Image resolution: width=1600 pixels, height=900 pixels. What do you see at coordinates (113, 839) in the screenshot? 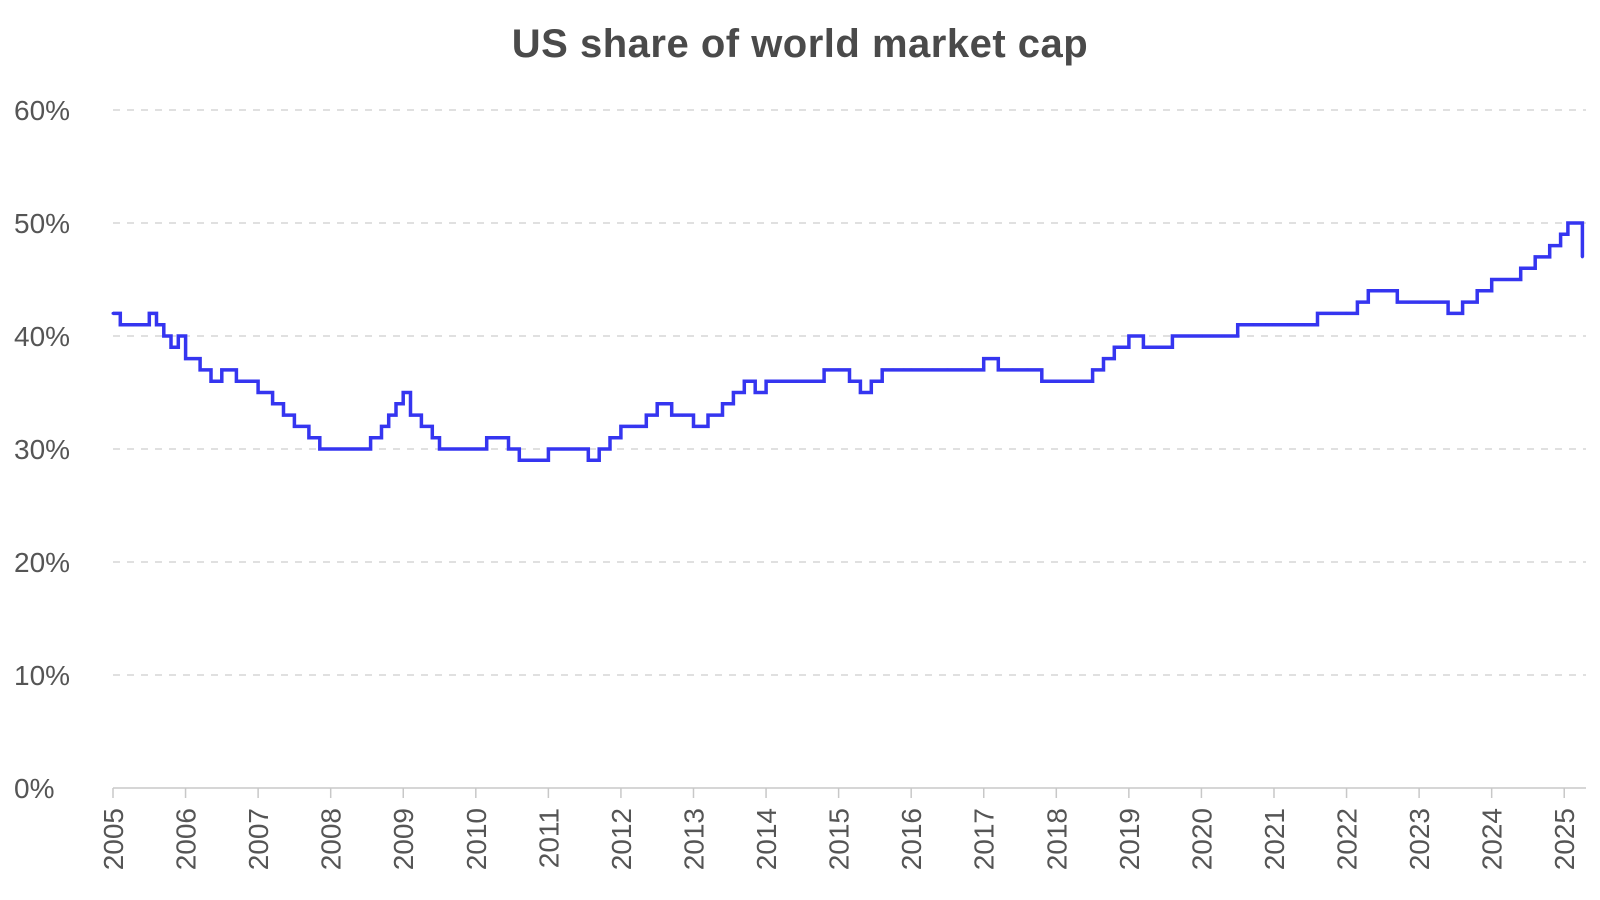
I see `x-tick-label: 2005` at bounding box center [113, 839].